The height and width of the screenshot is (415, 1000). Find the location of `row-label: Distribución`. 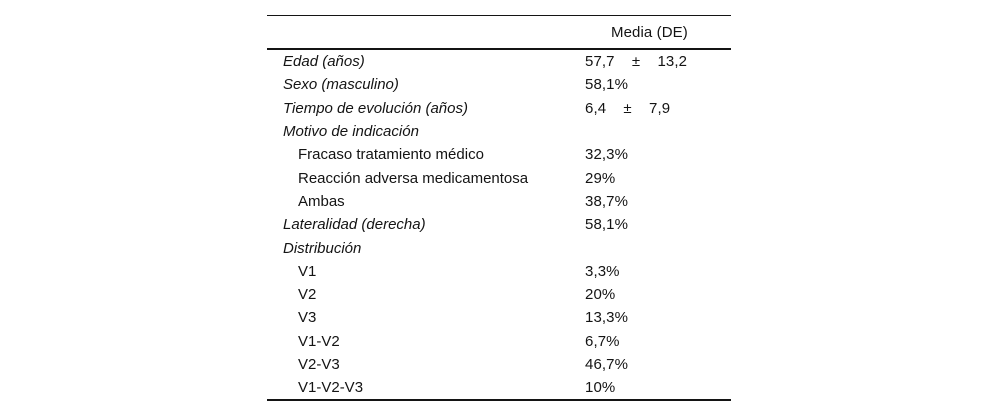

row-label: Distribución is located at coordinates (322, 248).